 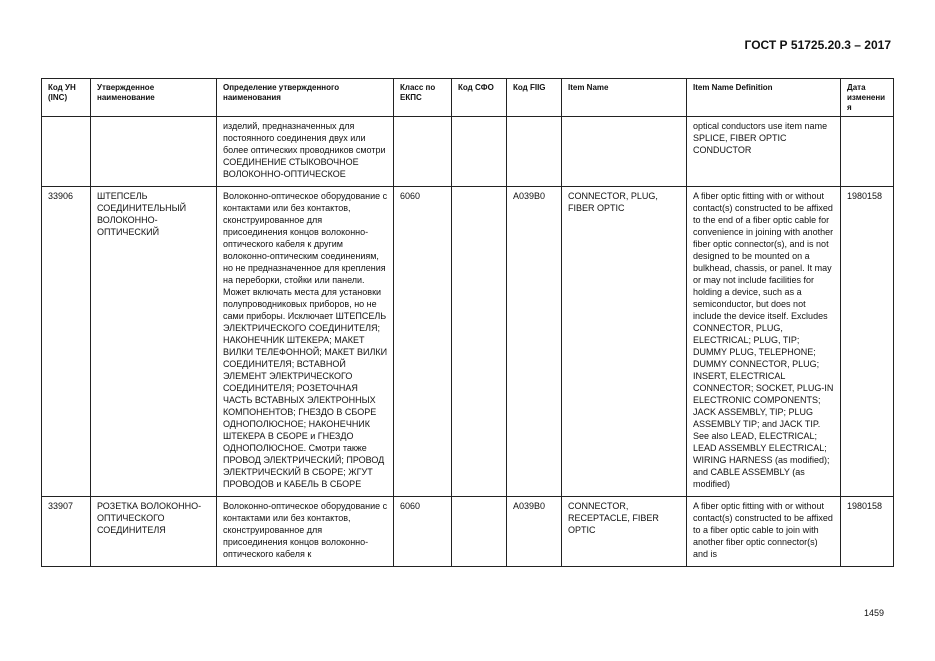 I want to click on table-cell: CONNECTOR, RECEPTACLE, FIBER OPTIC, so click(x=624, y=531).